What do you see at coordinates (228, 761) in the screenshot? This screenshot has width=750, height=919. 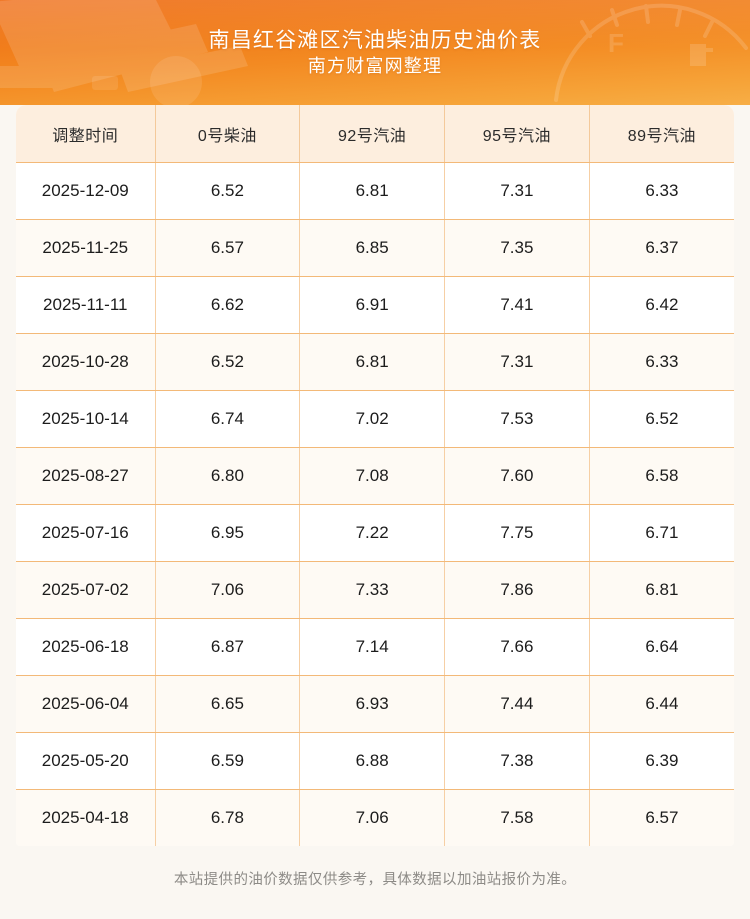 I see `cell-diesel-0: 6.59` at bounding box center [228, 761].